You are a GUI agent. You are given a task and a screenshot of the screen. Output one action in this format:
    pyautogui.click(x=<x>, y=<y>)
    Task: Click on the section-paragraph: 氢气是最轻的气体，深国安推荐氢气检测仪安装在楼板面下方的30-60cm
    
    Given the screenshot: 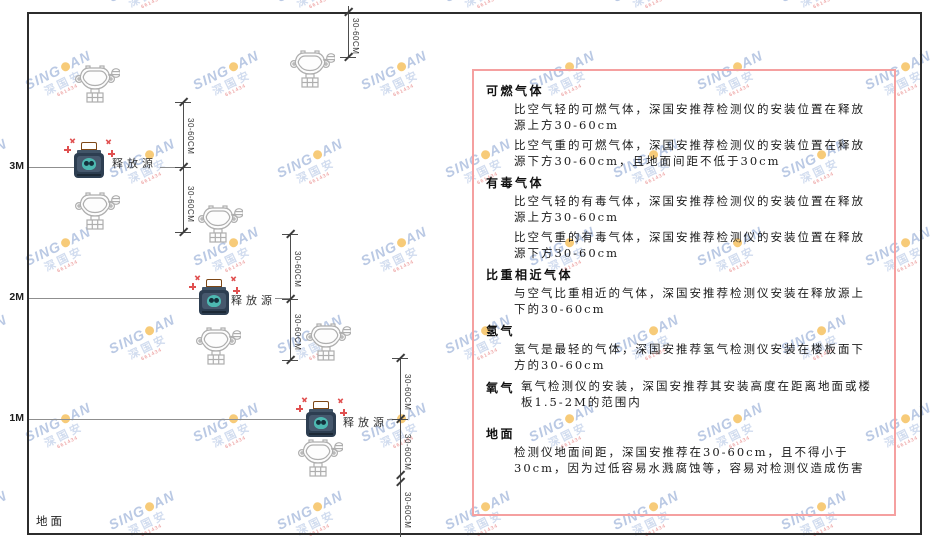 What is the action you would take?
    pyautogui.click(x=689, y=357)
    